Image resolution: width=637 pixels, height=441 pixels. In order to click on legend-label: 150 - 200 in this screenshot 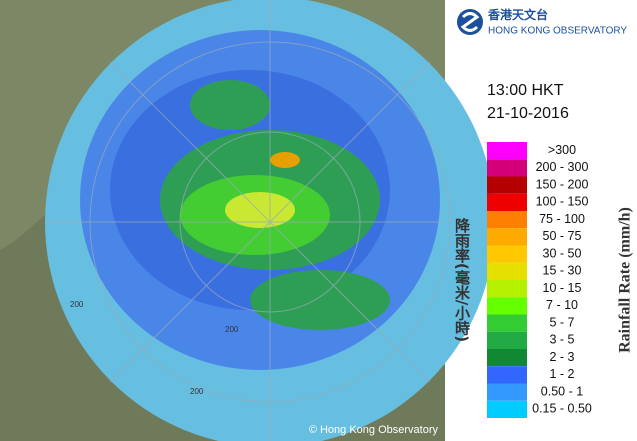, I will do `click(562, 184)`.